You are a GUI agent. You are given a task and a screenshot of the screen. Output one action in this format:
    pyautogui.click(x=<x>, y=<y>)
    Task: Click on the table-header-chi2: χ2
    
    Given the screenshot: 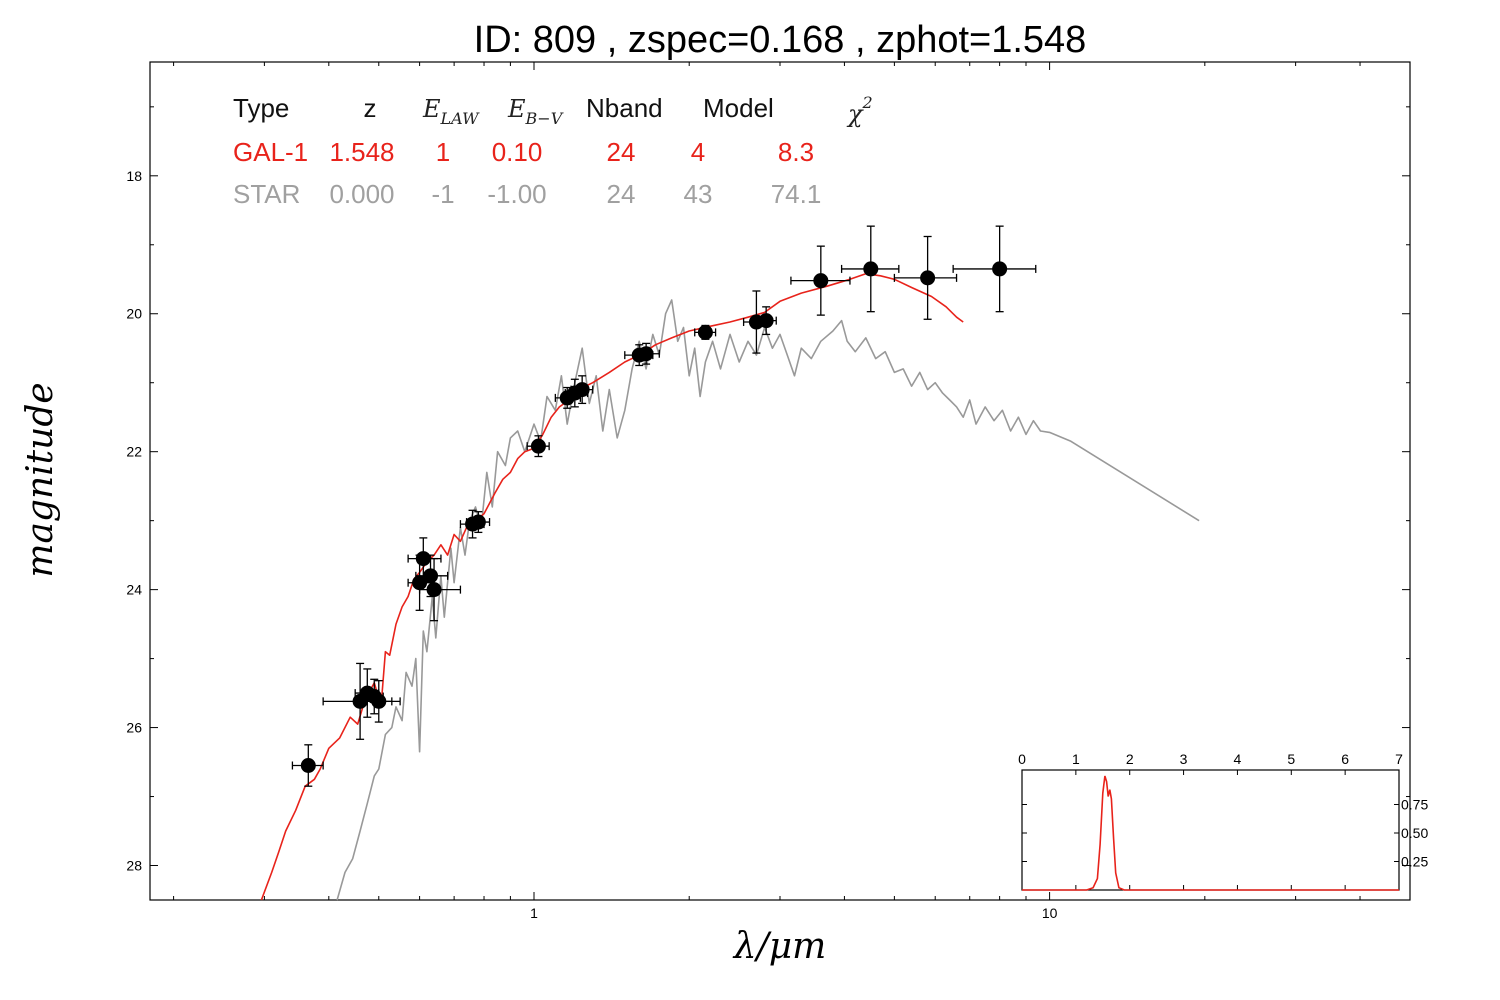 What is the action you would take?
    pyautogui.click(x=859, y=110)
    